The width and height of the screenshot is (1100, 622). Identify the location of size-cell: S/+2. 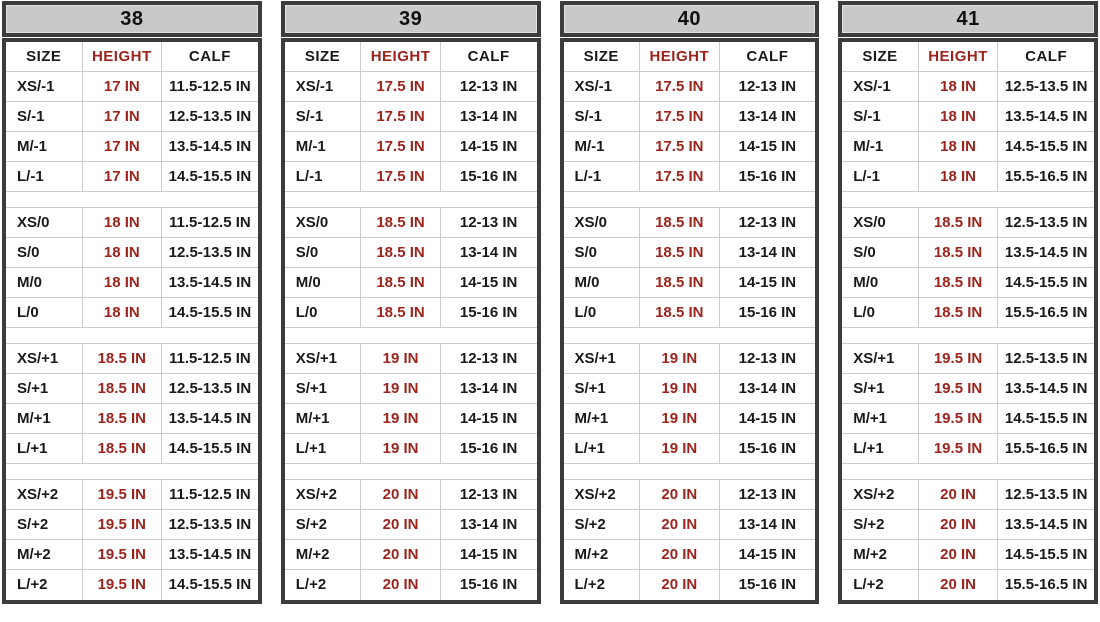
(311, 524).